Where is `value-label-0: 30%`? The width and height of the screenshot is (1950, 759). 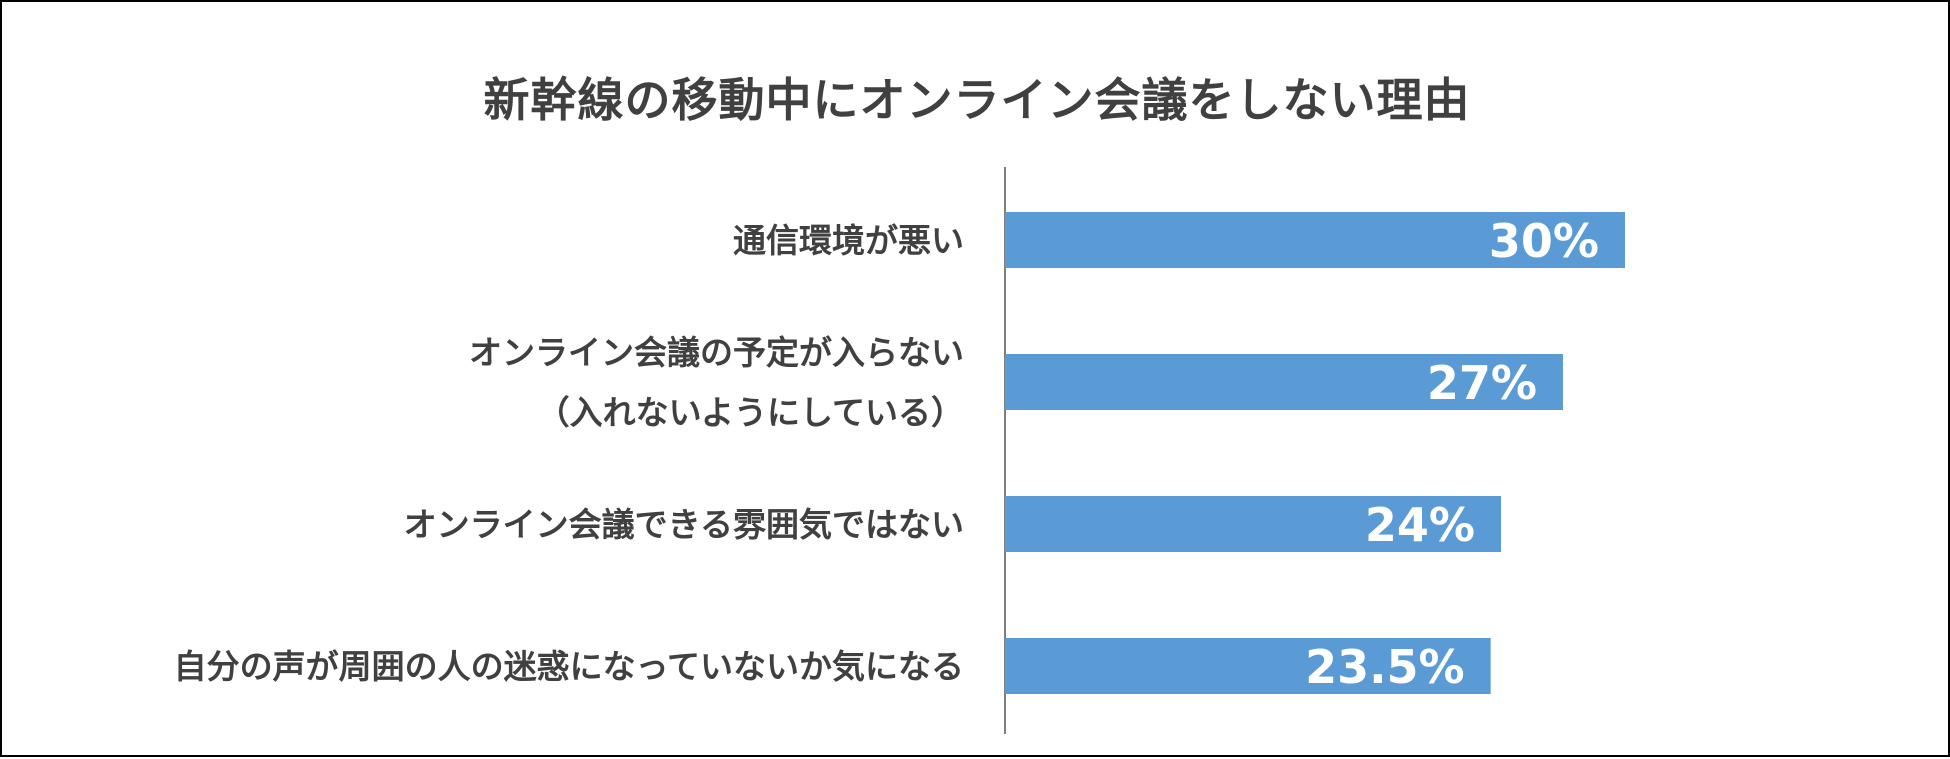 value-label-0: 30% is located at coordinates (1544, 241).